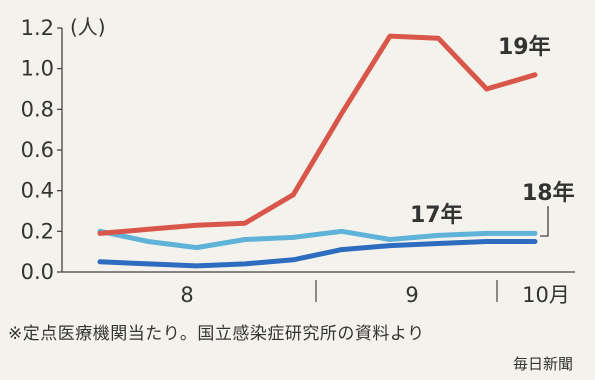  I want to click on y-tick-label: 0.4, so click(37, 191).